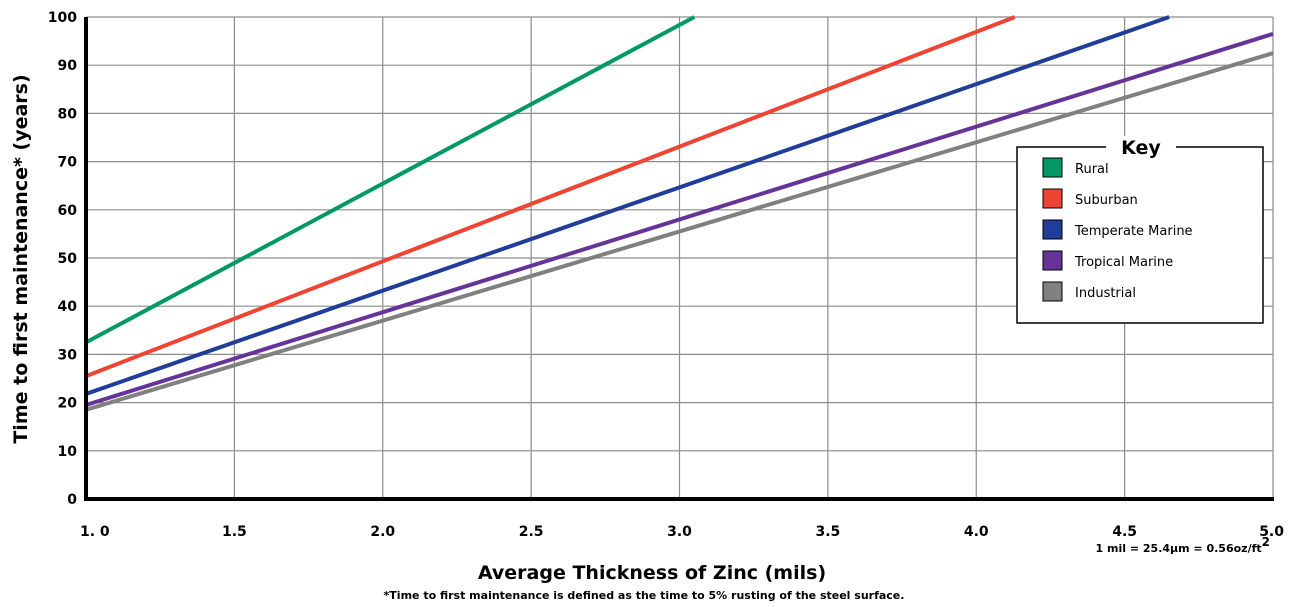  I want to click on y-tick-label: 70, so click(68, 163).